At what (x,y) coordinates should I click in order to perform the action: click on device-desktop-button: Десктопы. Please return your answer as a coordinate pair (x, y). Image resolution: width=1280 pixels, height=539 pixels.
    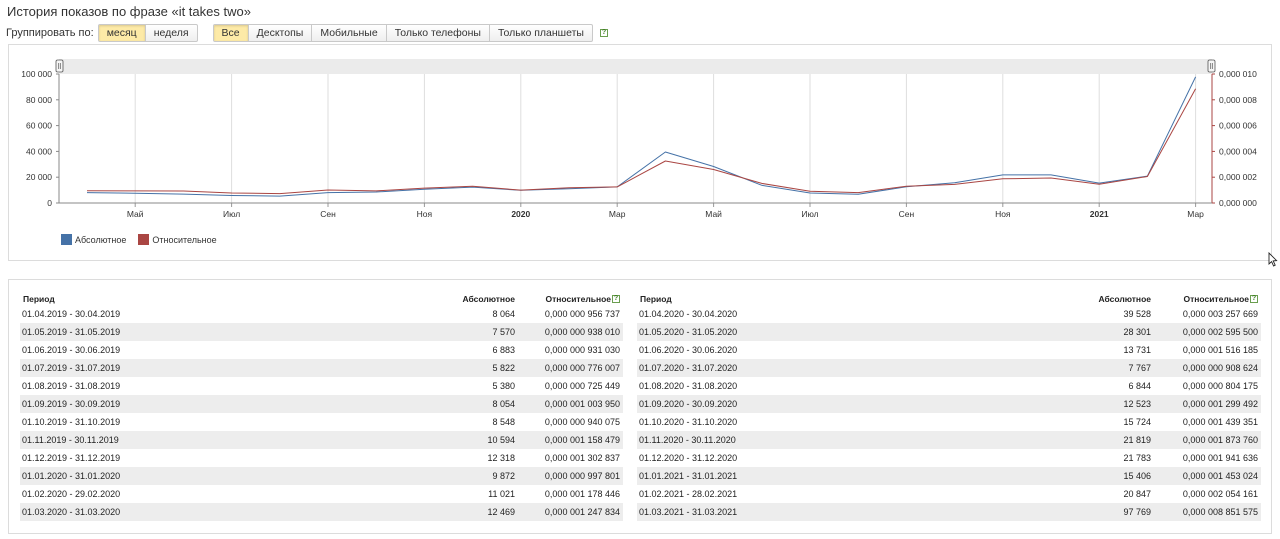
    Looking at the image, I should click on (281, 33).